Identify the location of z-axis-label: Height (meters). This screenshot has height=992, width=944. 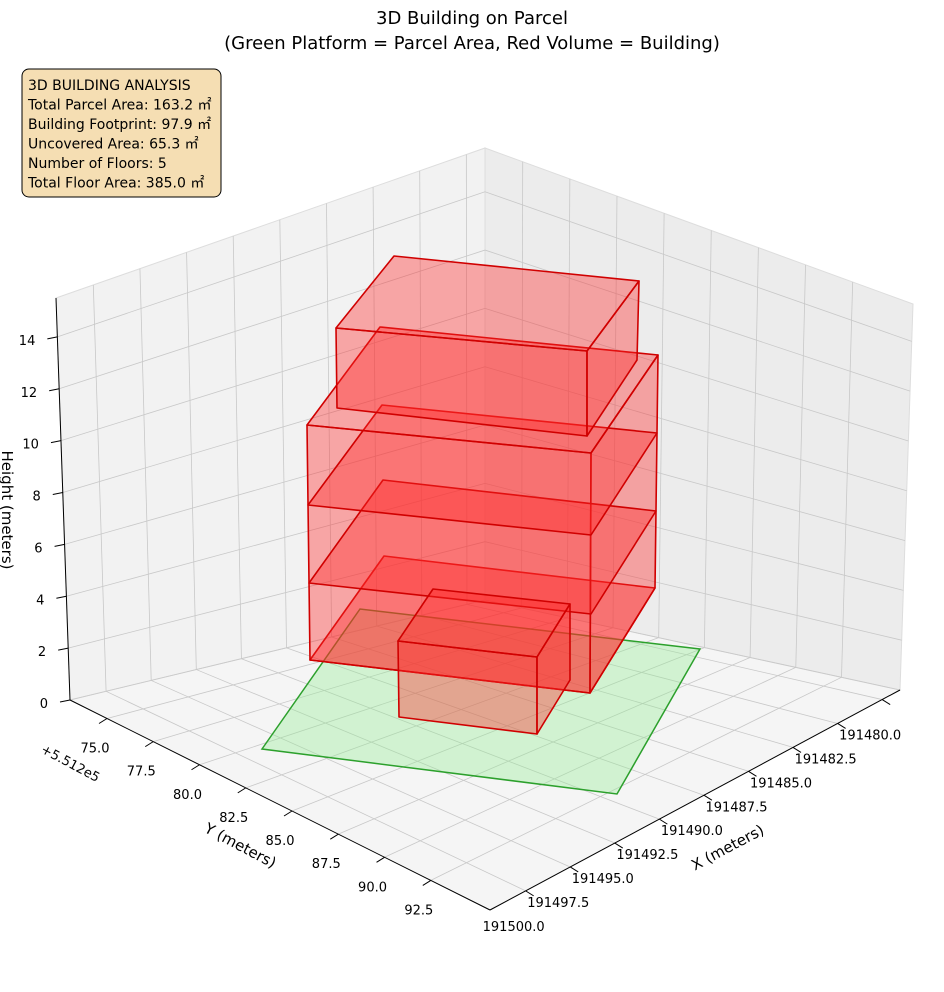
(8, 510).